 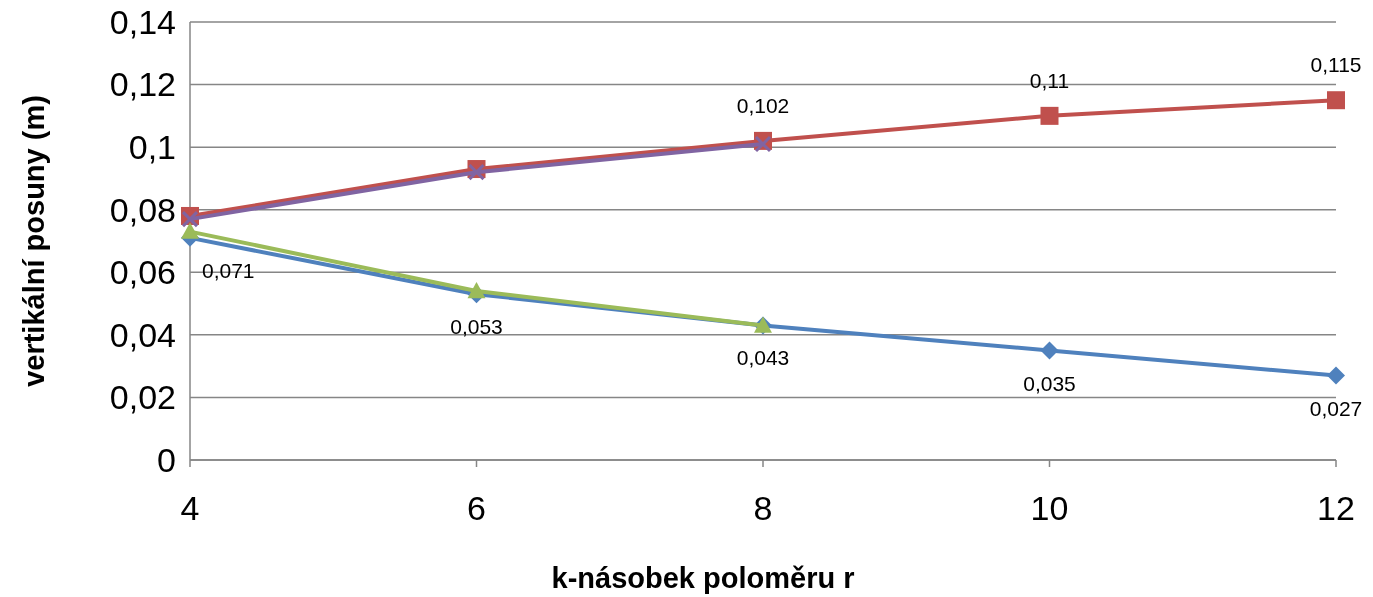 I want to click on data-label: 0,102, so click(x=763, y=105).